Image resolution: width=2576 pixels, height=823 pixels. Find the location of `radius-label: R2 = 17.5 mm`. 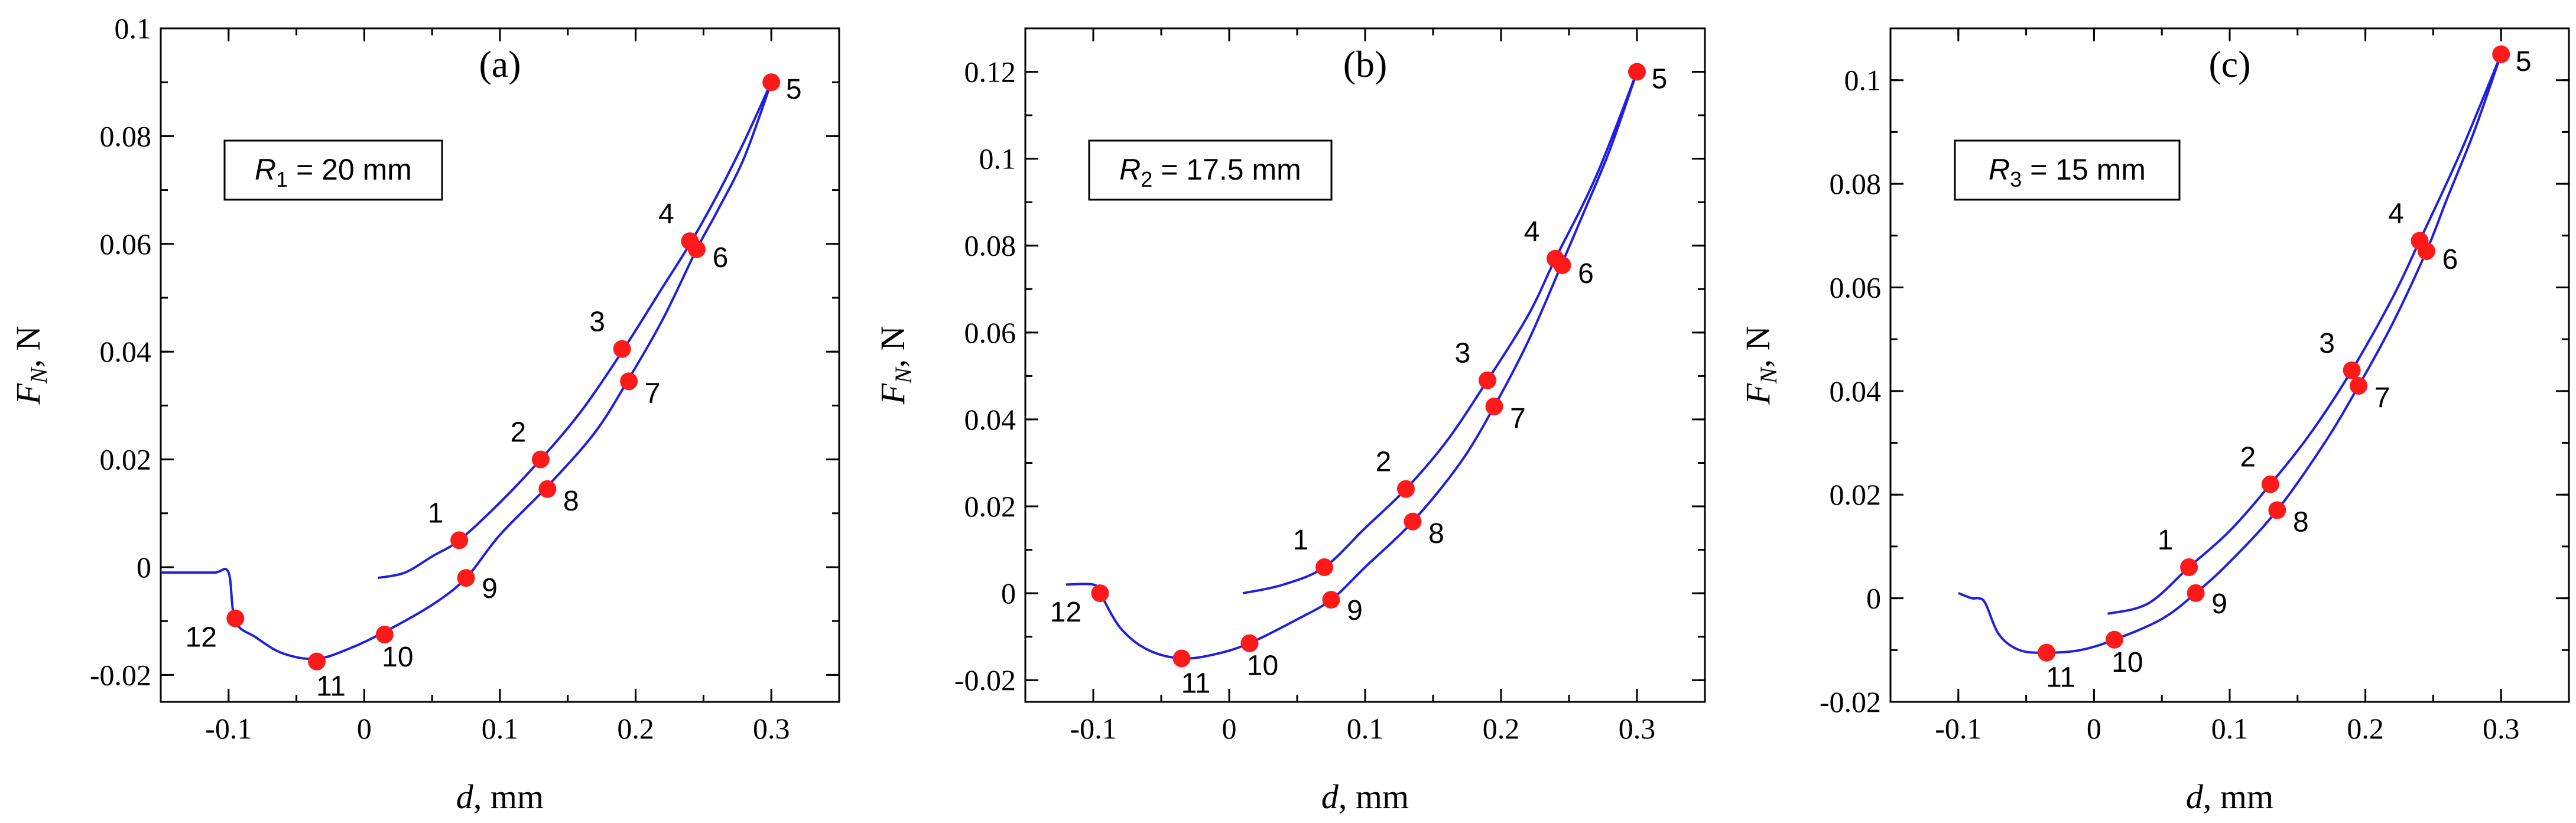

radius-label: R2 = 17.5 mm is located at coordinates (1210, 172).